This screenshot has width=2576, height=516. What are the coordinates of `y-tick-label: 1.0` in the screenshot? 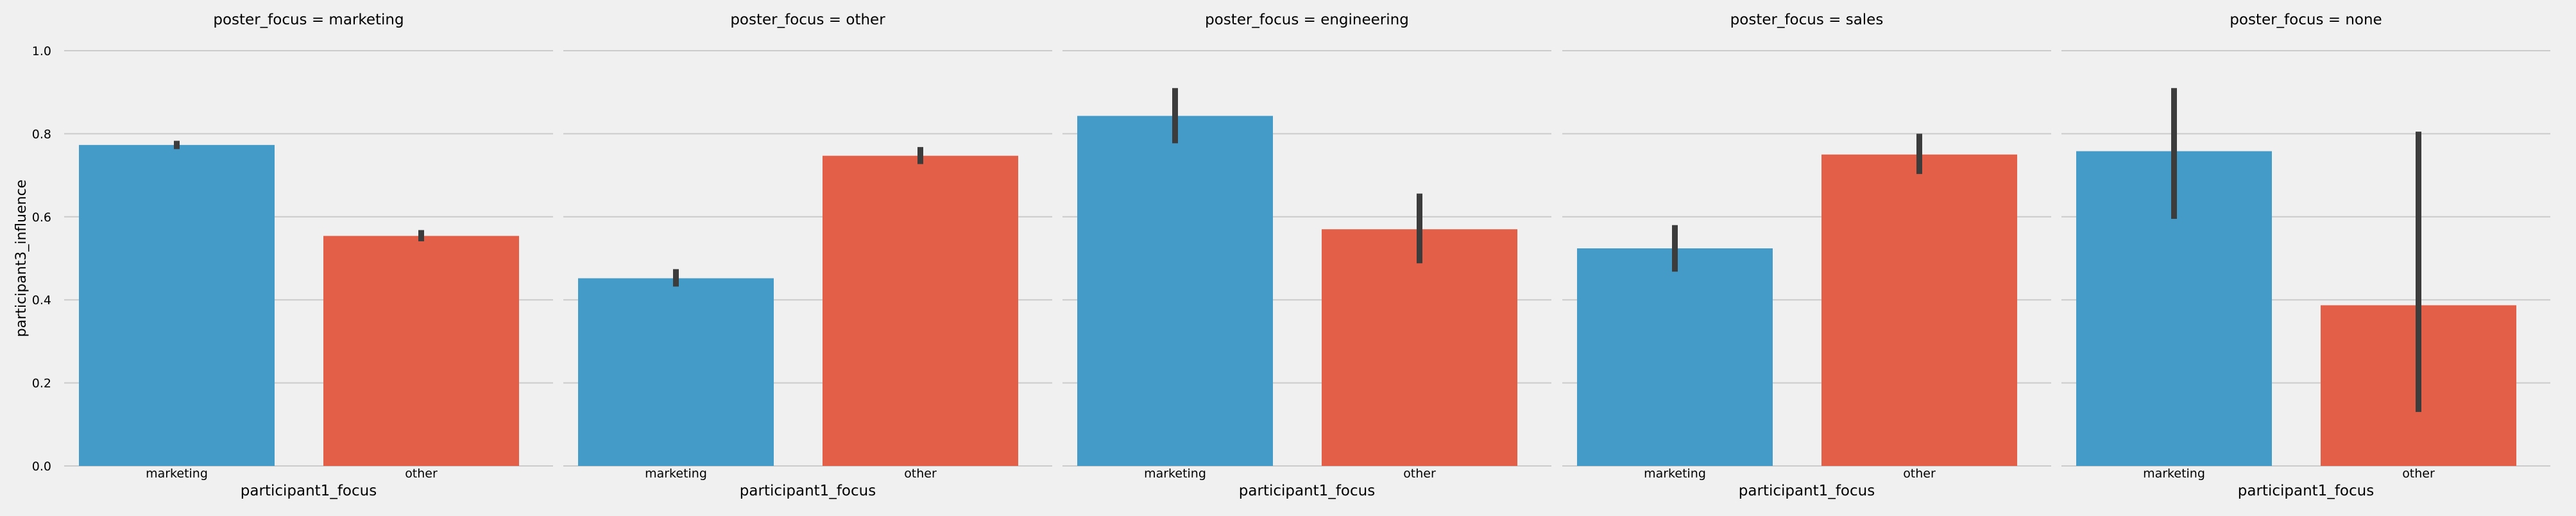 It's located at (41, 51).